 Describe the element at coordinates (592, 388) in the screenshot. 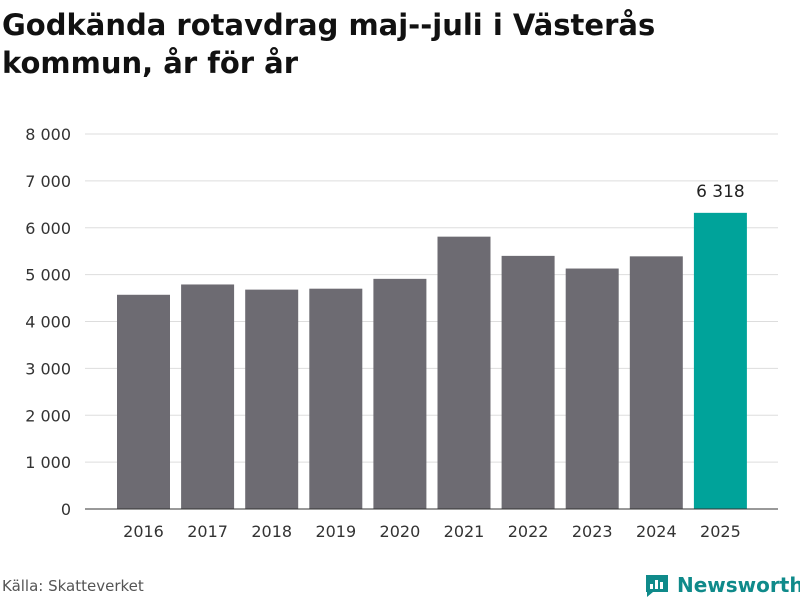

I see `bar-2023` at that location.